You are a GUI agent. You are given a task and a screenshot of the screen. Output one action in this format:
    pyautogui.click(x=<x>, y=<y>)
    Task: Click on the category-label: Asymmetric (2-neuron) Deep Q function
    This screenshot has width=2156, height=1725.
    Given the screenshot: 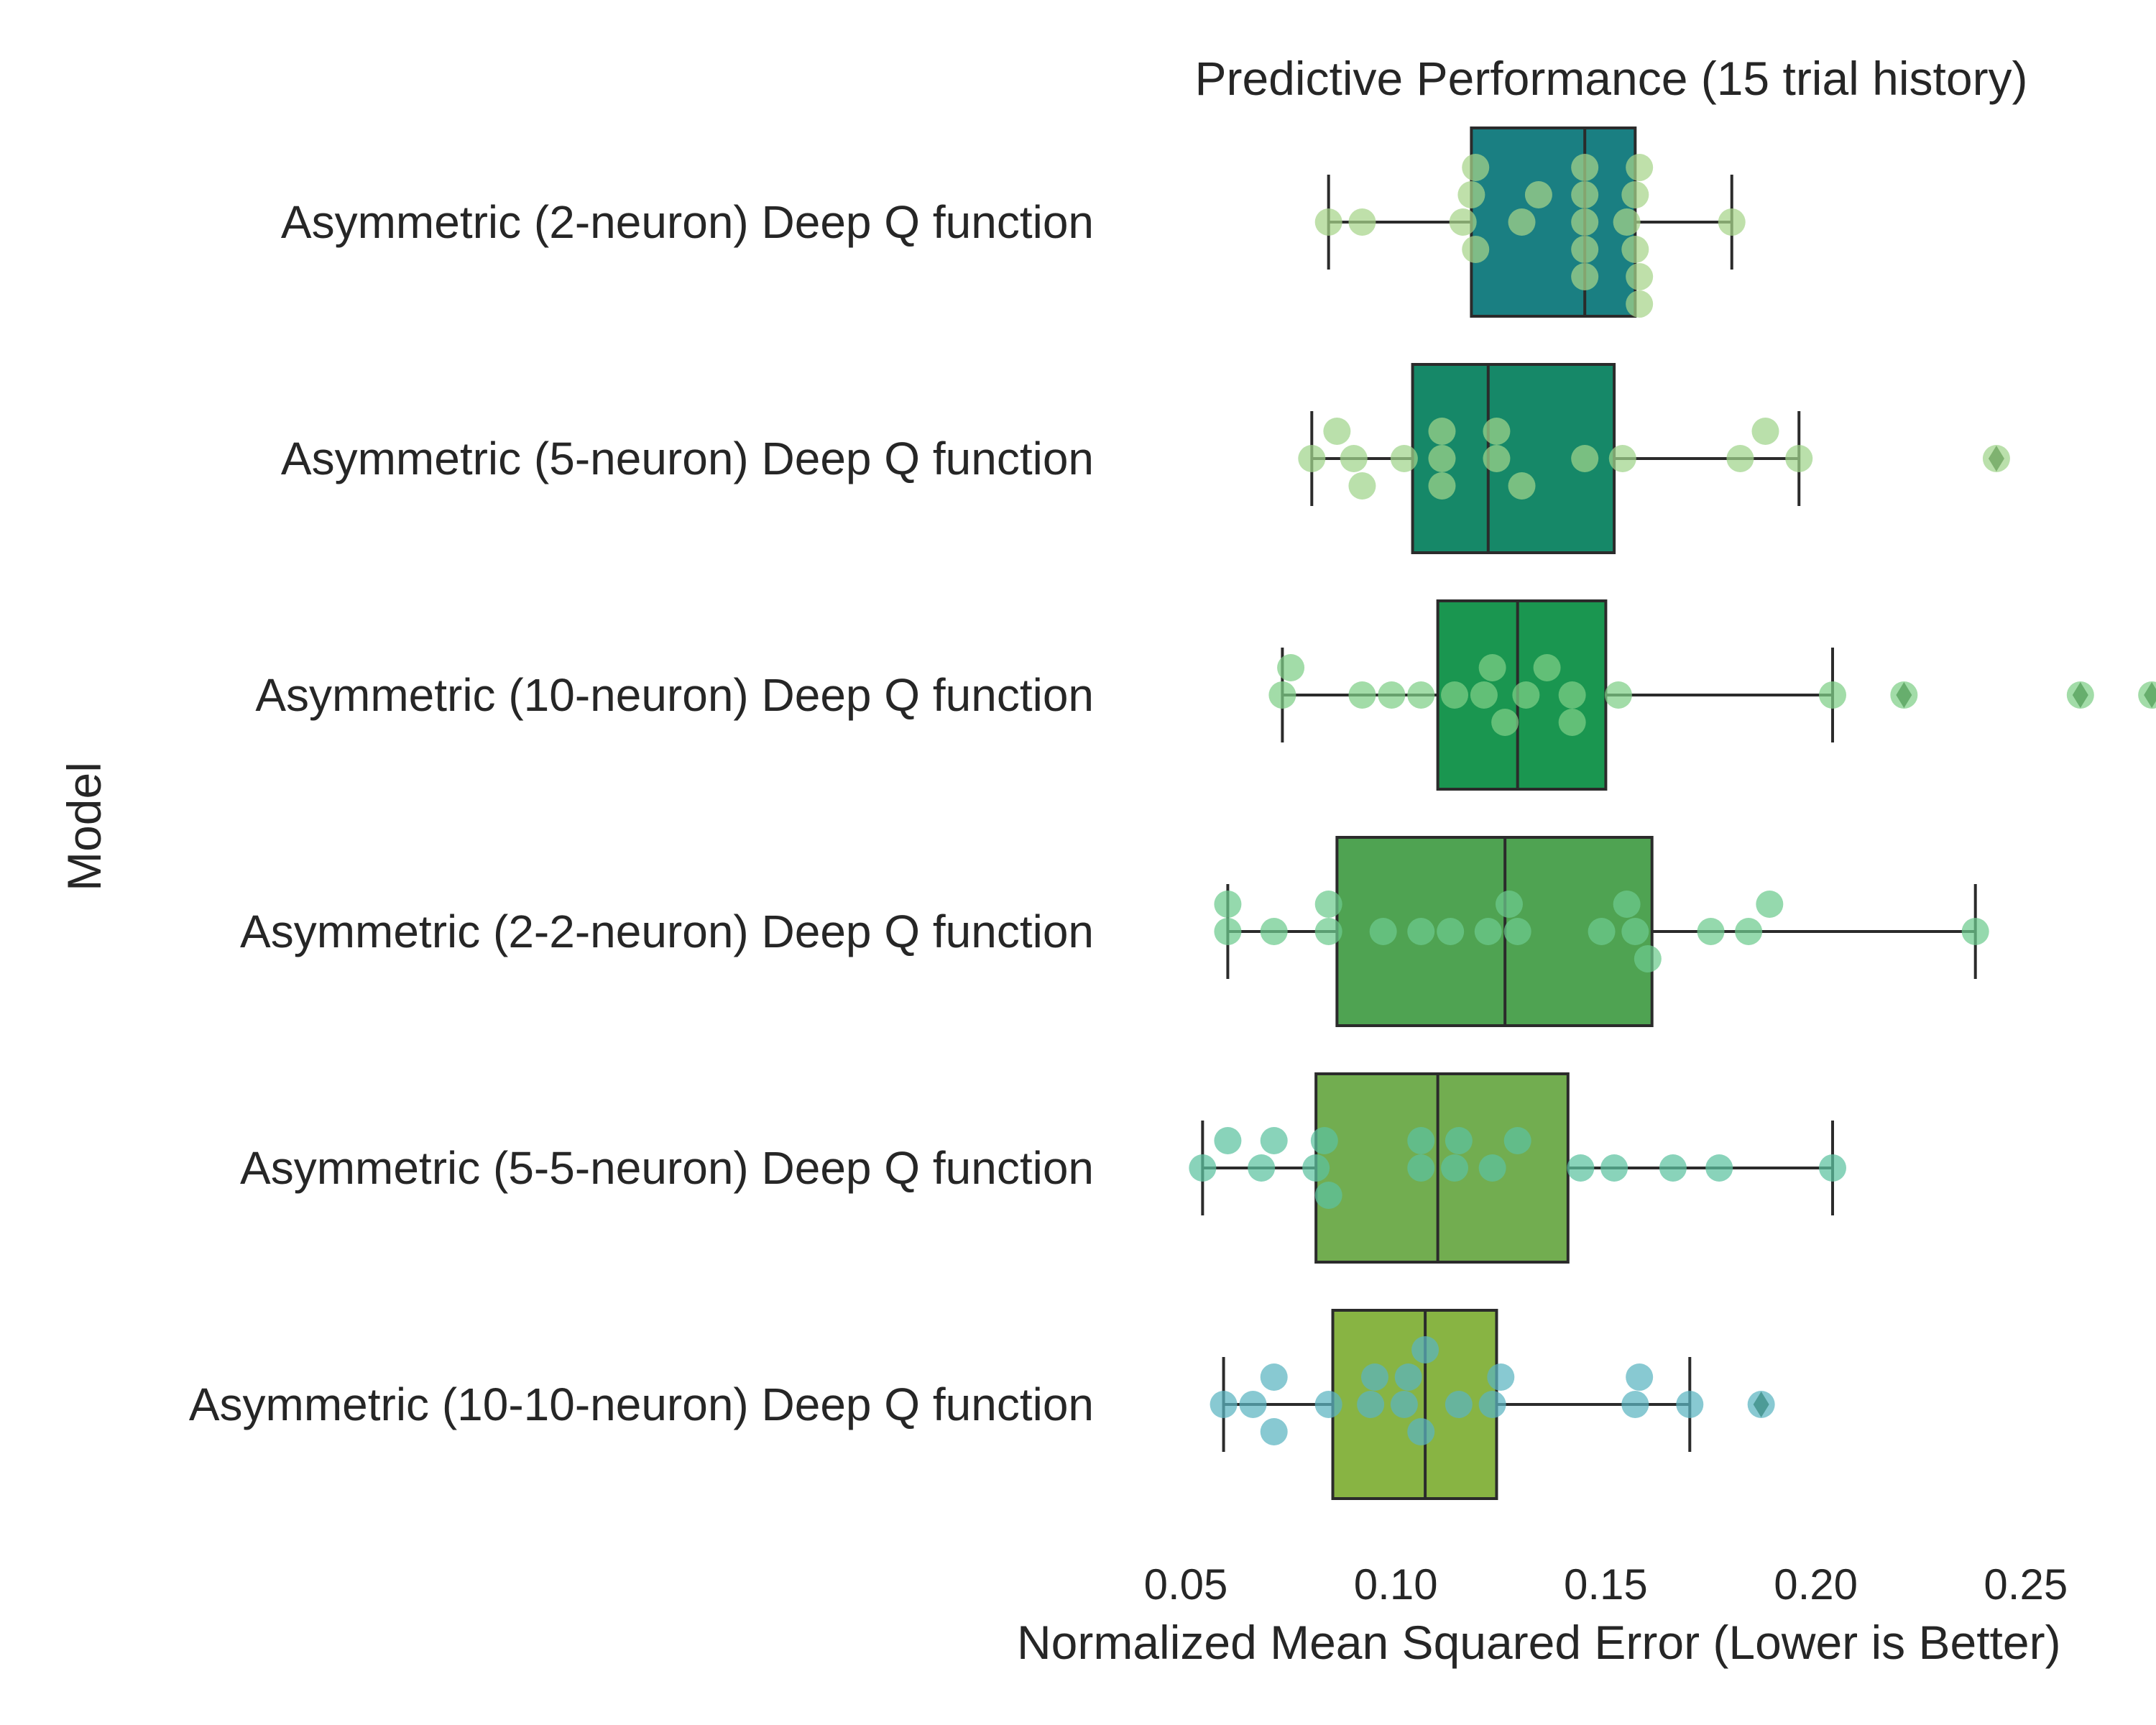 What is the action you would take?
    pyautogui.click(x=688, y=222)
    